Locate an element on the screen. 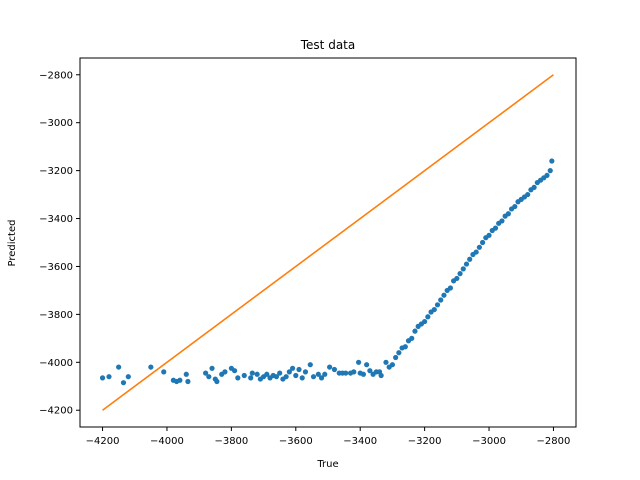 The image size is (640, 480). y-tick-label: −4000 is located at coordinates (56, 363).